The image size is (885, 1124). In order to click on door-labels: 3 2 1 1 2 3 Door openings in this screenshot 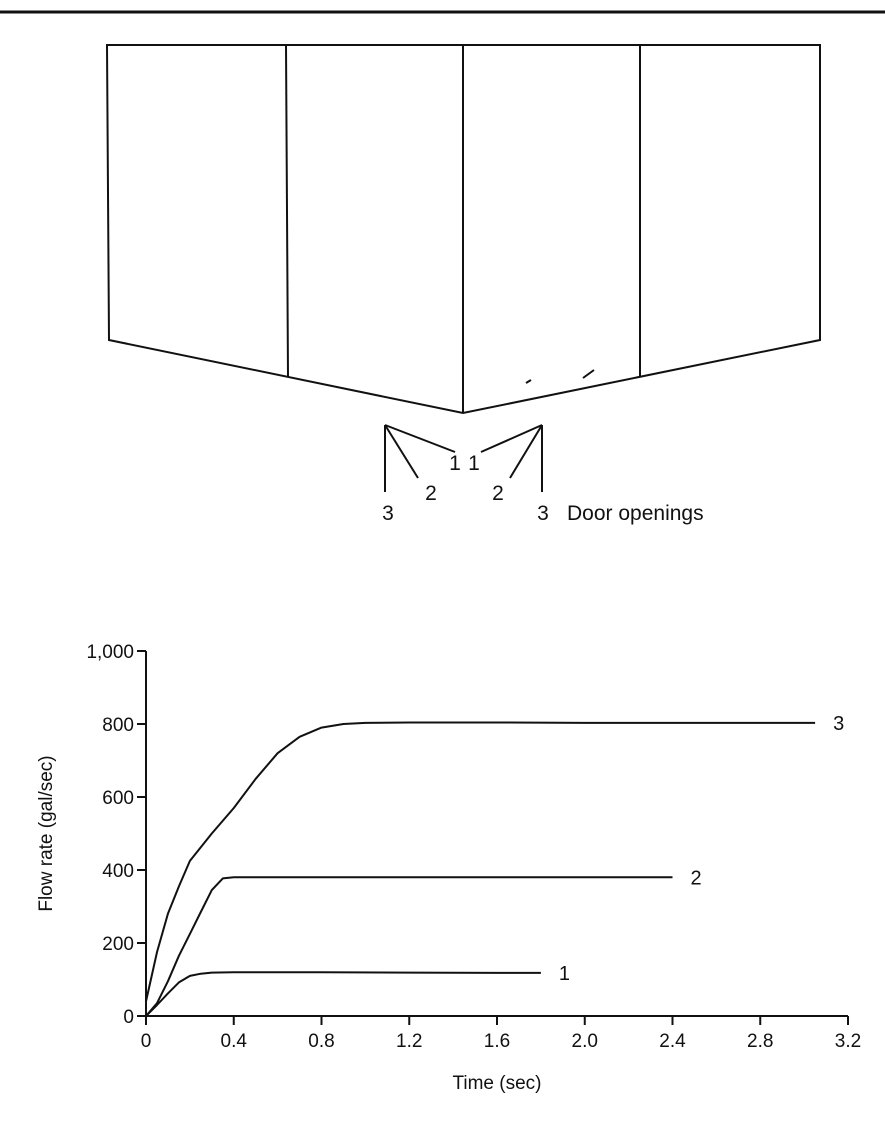, I will do `click(542, 488)`.